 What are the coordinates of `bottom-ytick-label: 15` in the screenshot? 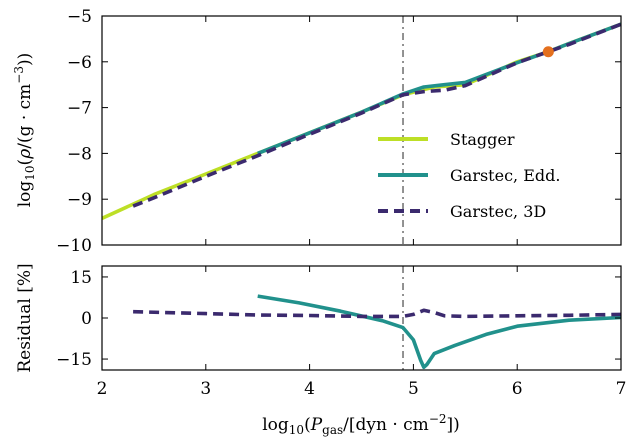 It's located at (81, 278).